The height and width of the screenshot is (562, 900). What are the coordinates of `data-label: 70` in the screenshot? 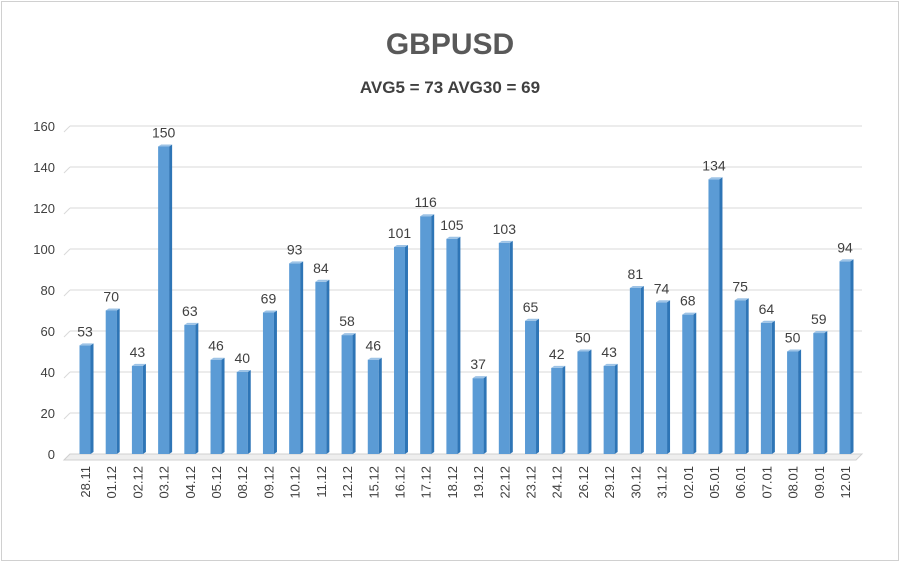 It's located at (111, 297).